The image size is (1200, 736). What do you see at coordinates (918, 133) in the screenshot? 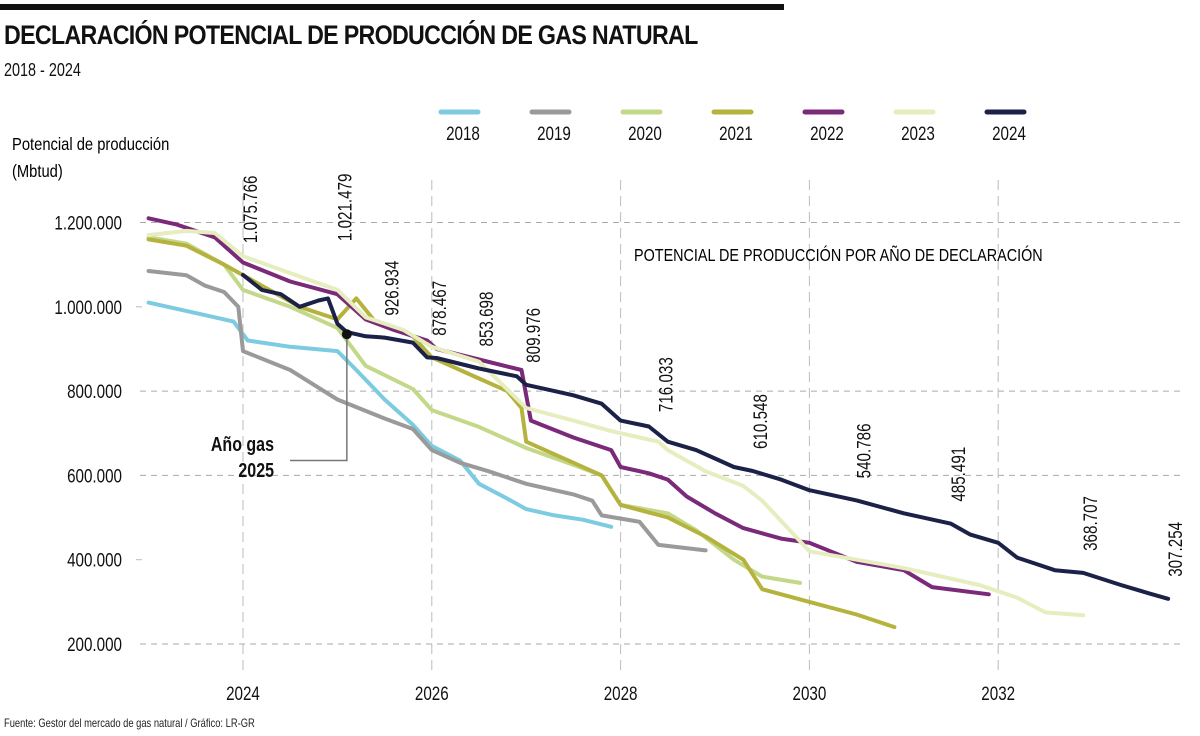
I see `legend-label: 2023` at bounding box center [918, 133].